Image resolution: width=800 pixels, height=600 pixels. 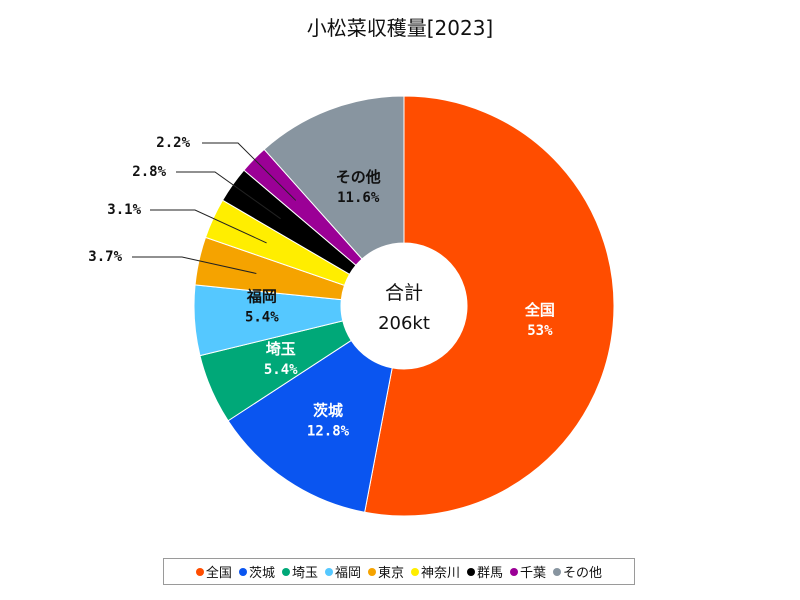 I want to click on slice-value-群馬: 2.8%, so click(x=149, y=172).